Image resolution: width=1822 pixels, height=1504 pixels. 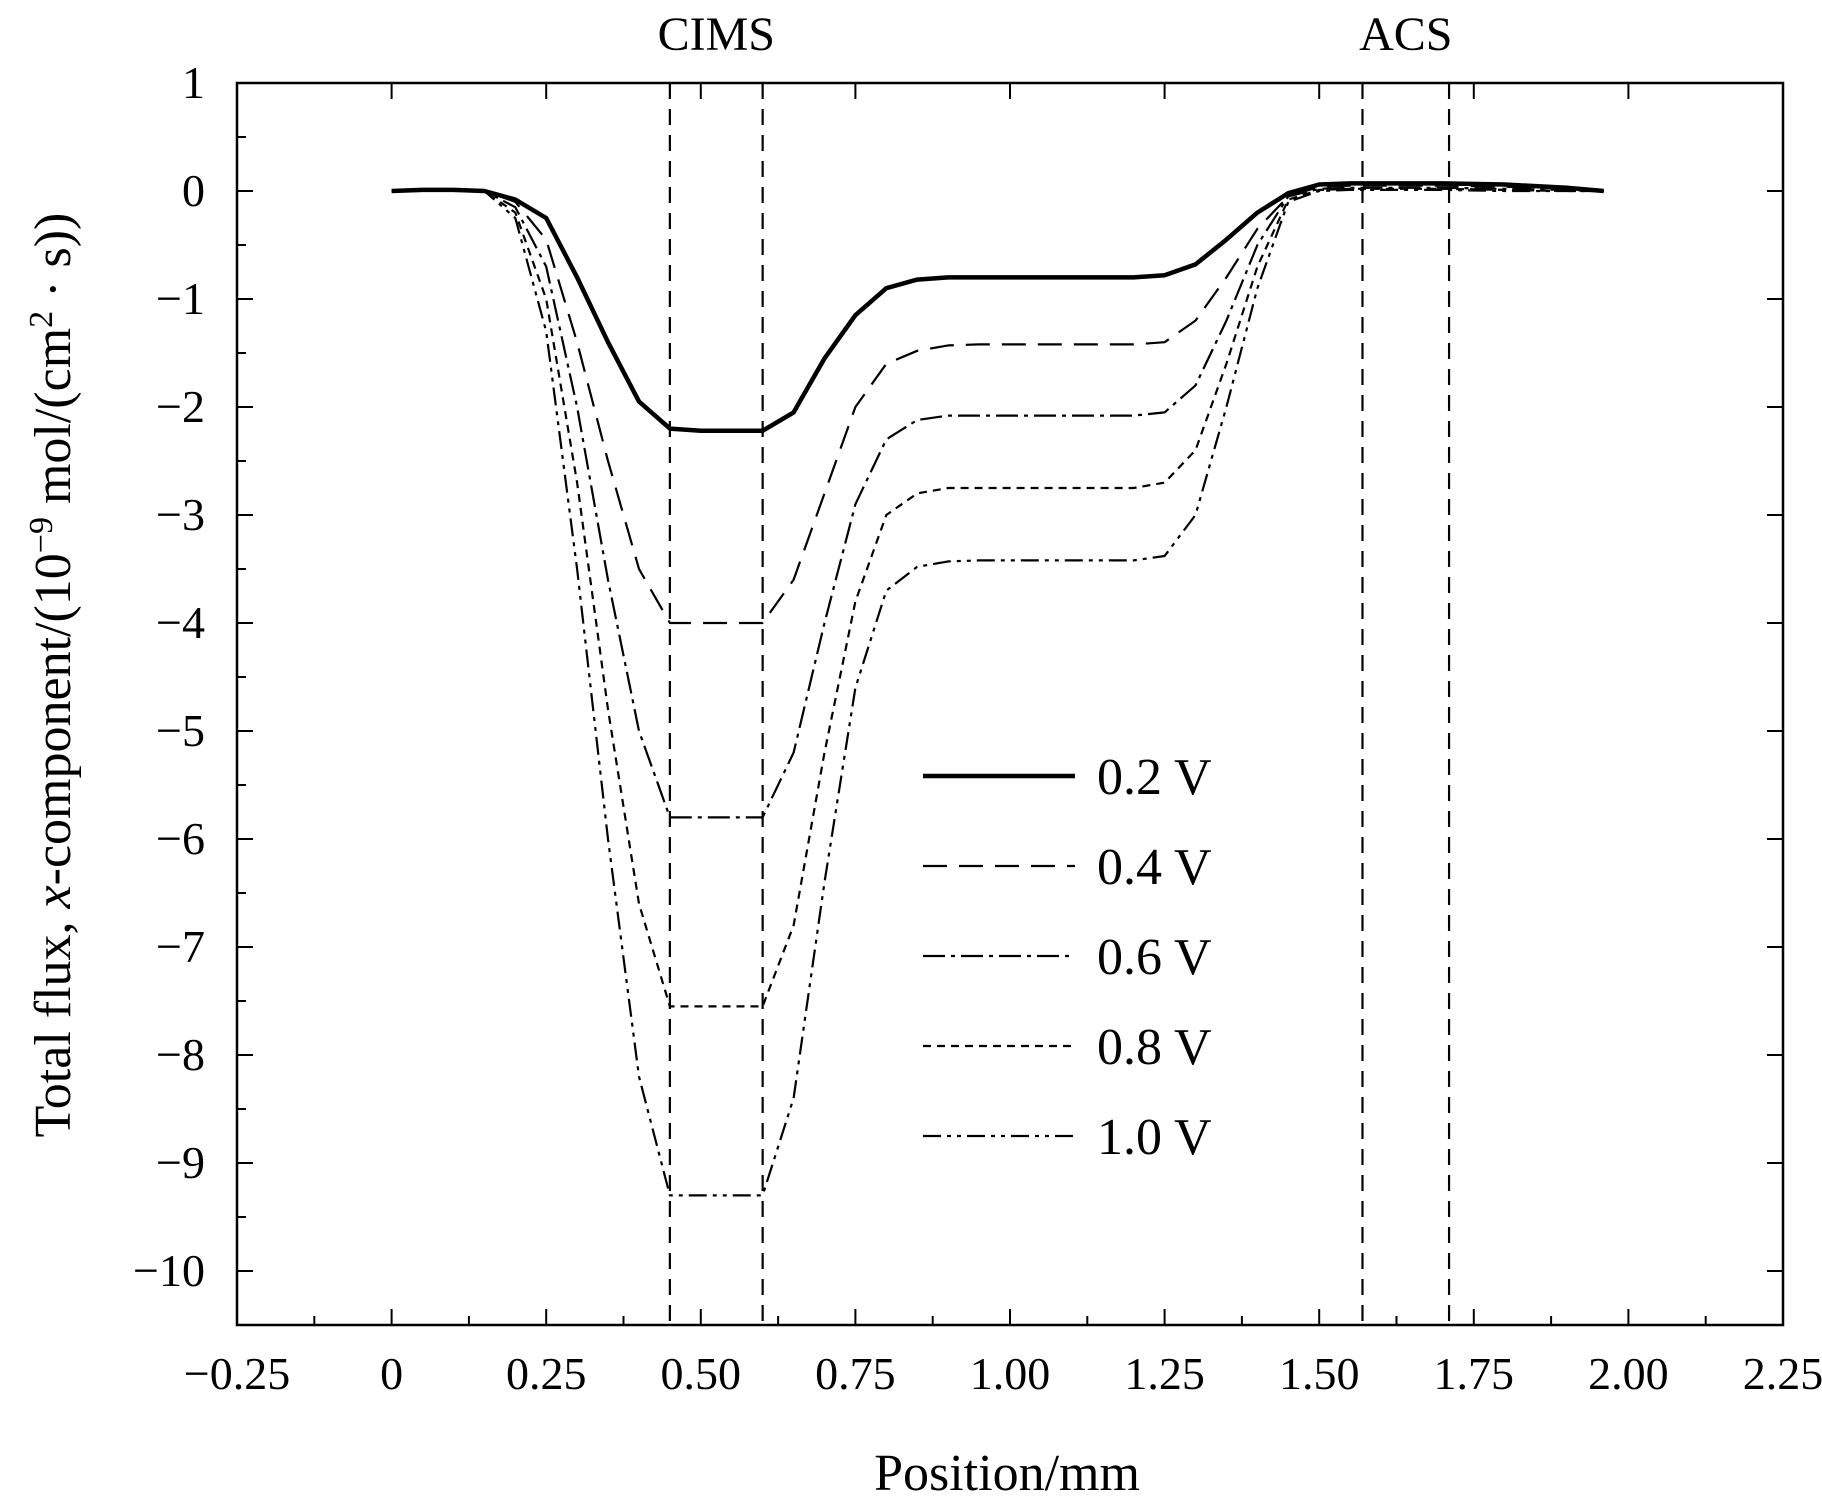 What do you see at coordinates (180, 1162) in the screenshot?
I see `y-tick-label: −9` at bounding box center [180, 1162].